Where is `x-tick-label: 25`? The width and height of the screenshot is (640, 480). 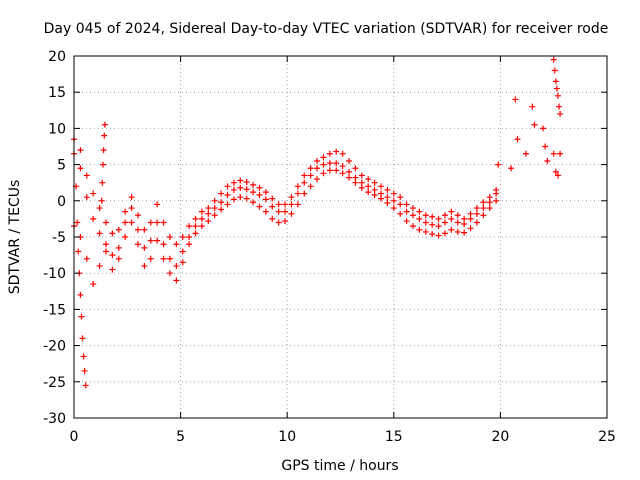 x-tick-label: 25 is located at coordinates (607, 437).